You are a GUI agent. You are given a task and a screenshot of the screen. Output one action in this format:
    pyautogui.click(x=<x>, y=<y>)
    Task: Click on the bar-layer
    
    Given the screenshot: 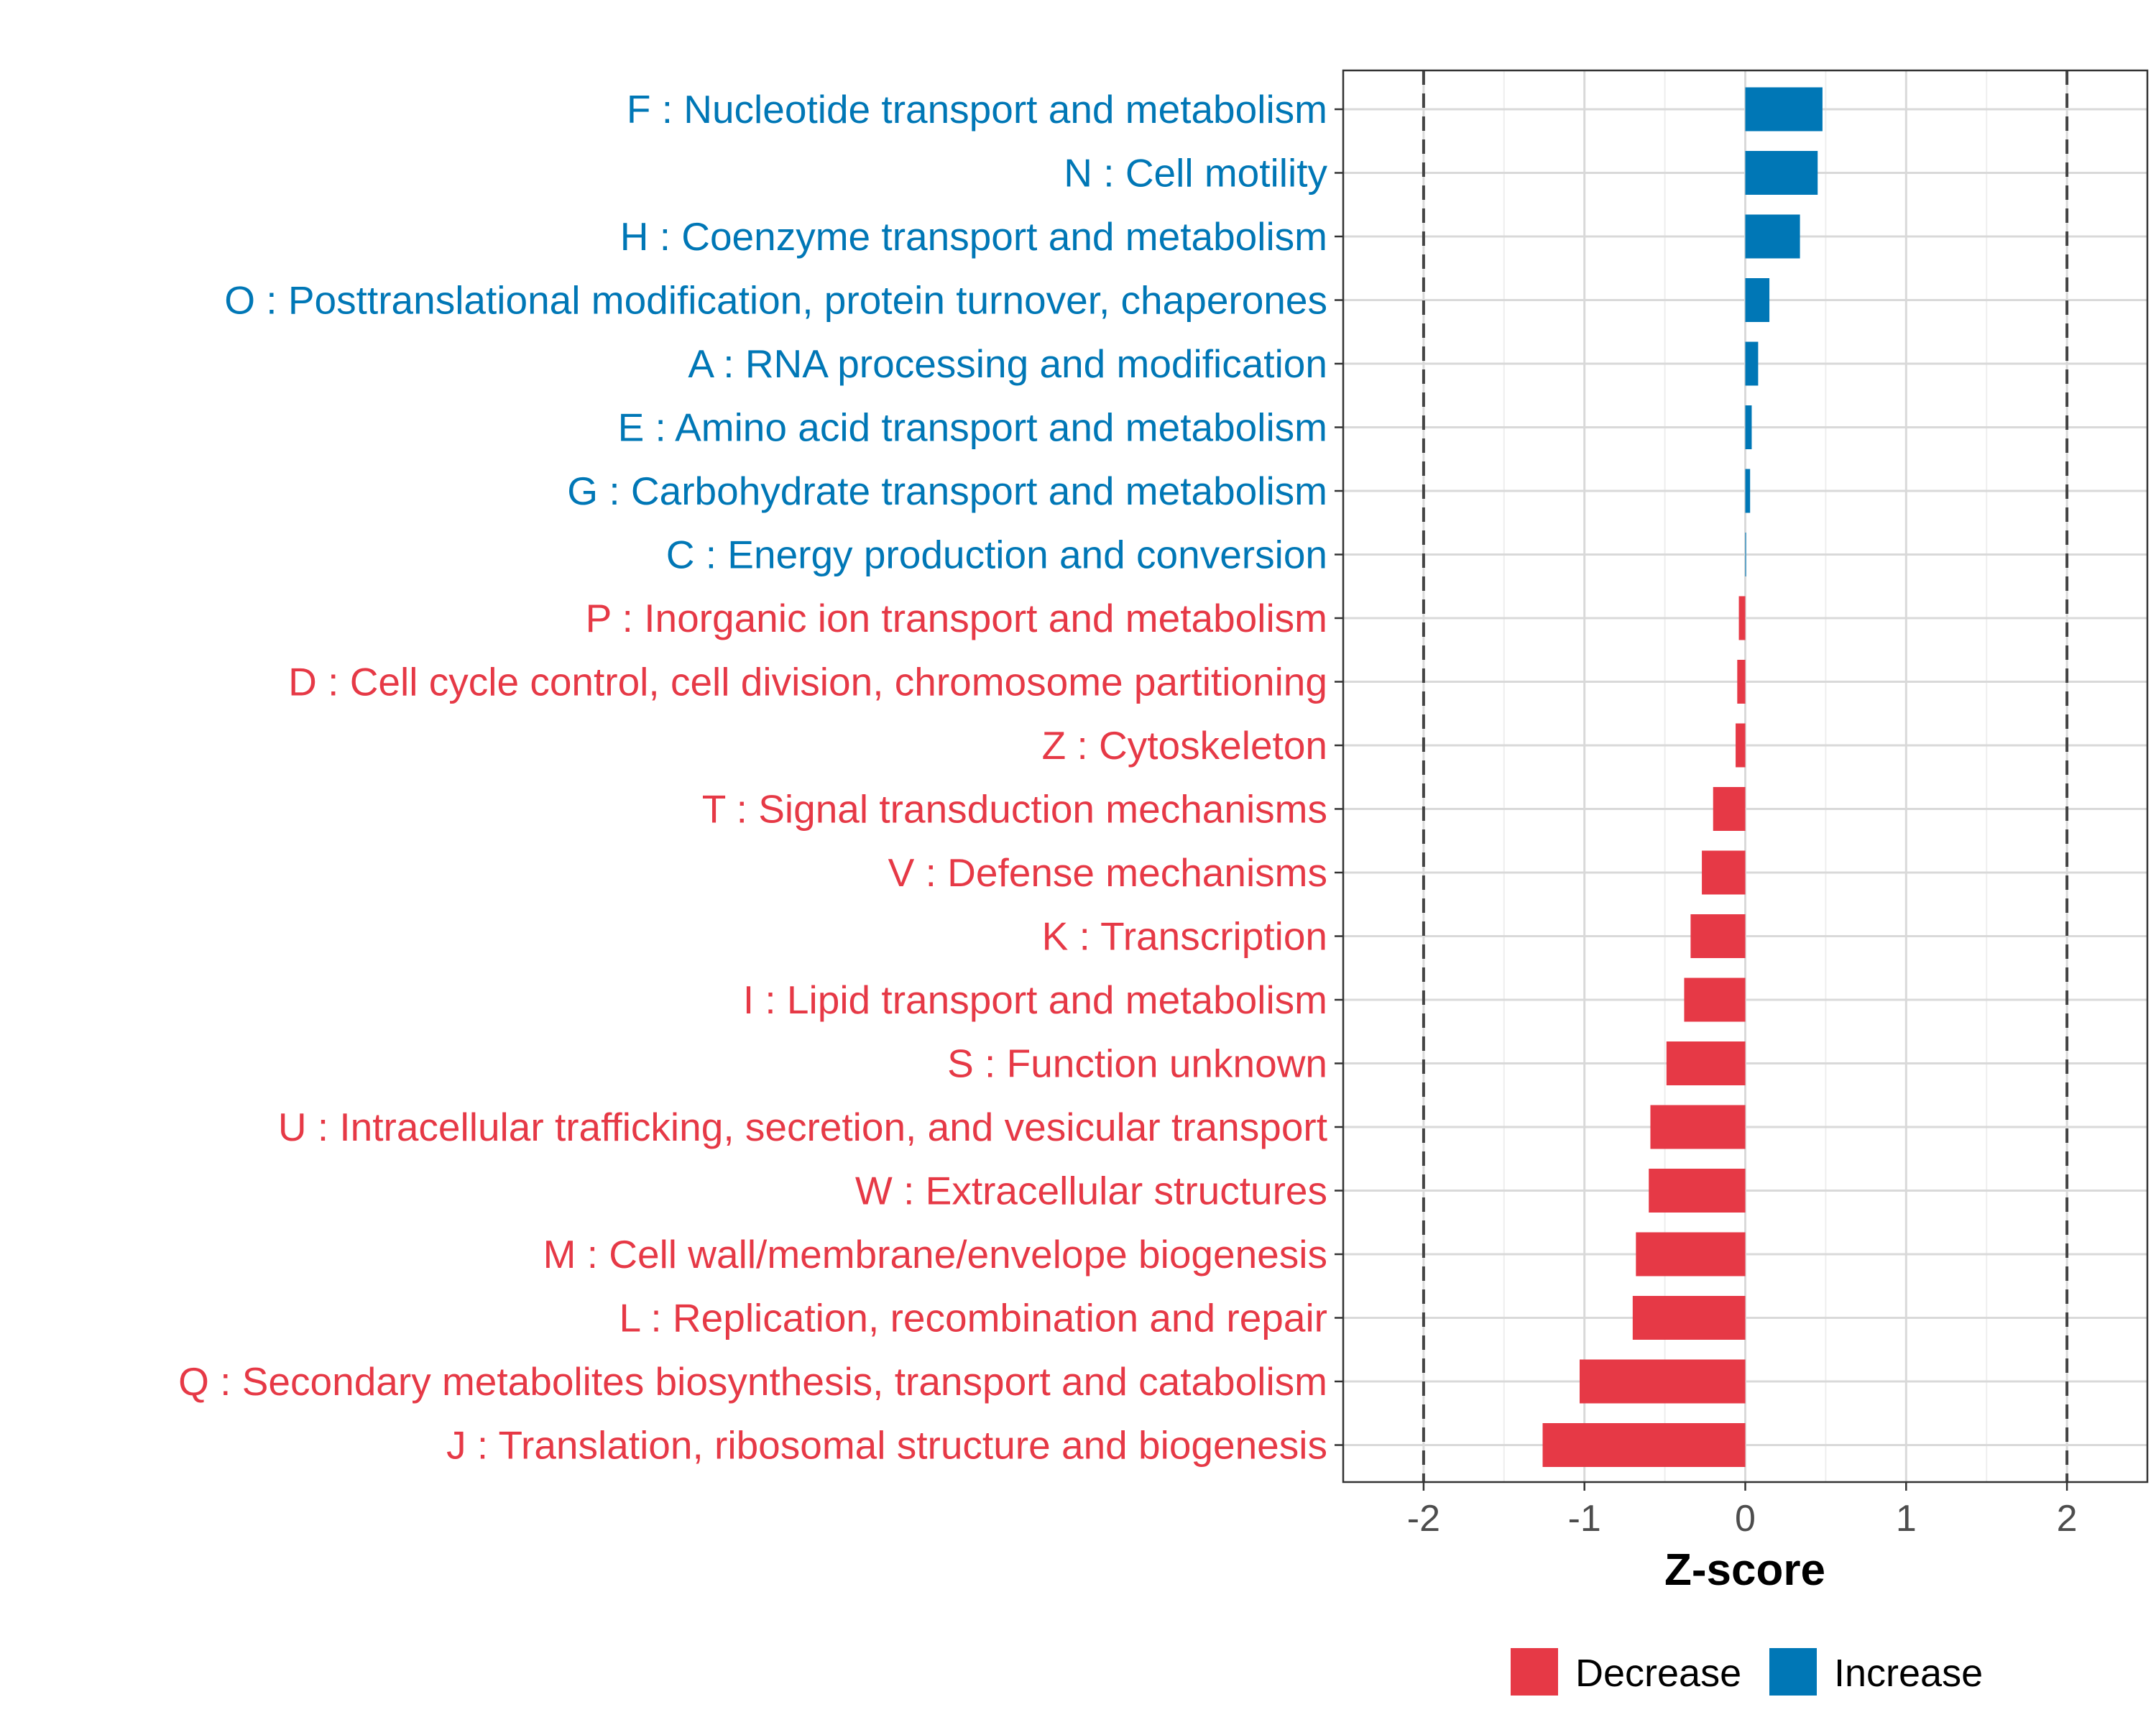 What is the action you would take?
    pyautogui.click(x=1683, y=777)
    